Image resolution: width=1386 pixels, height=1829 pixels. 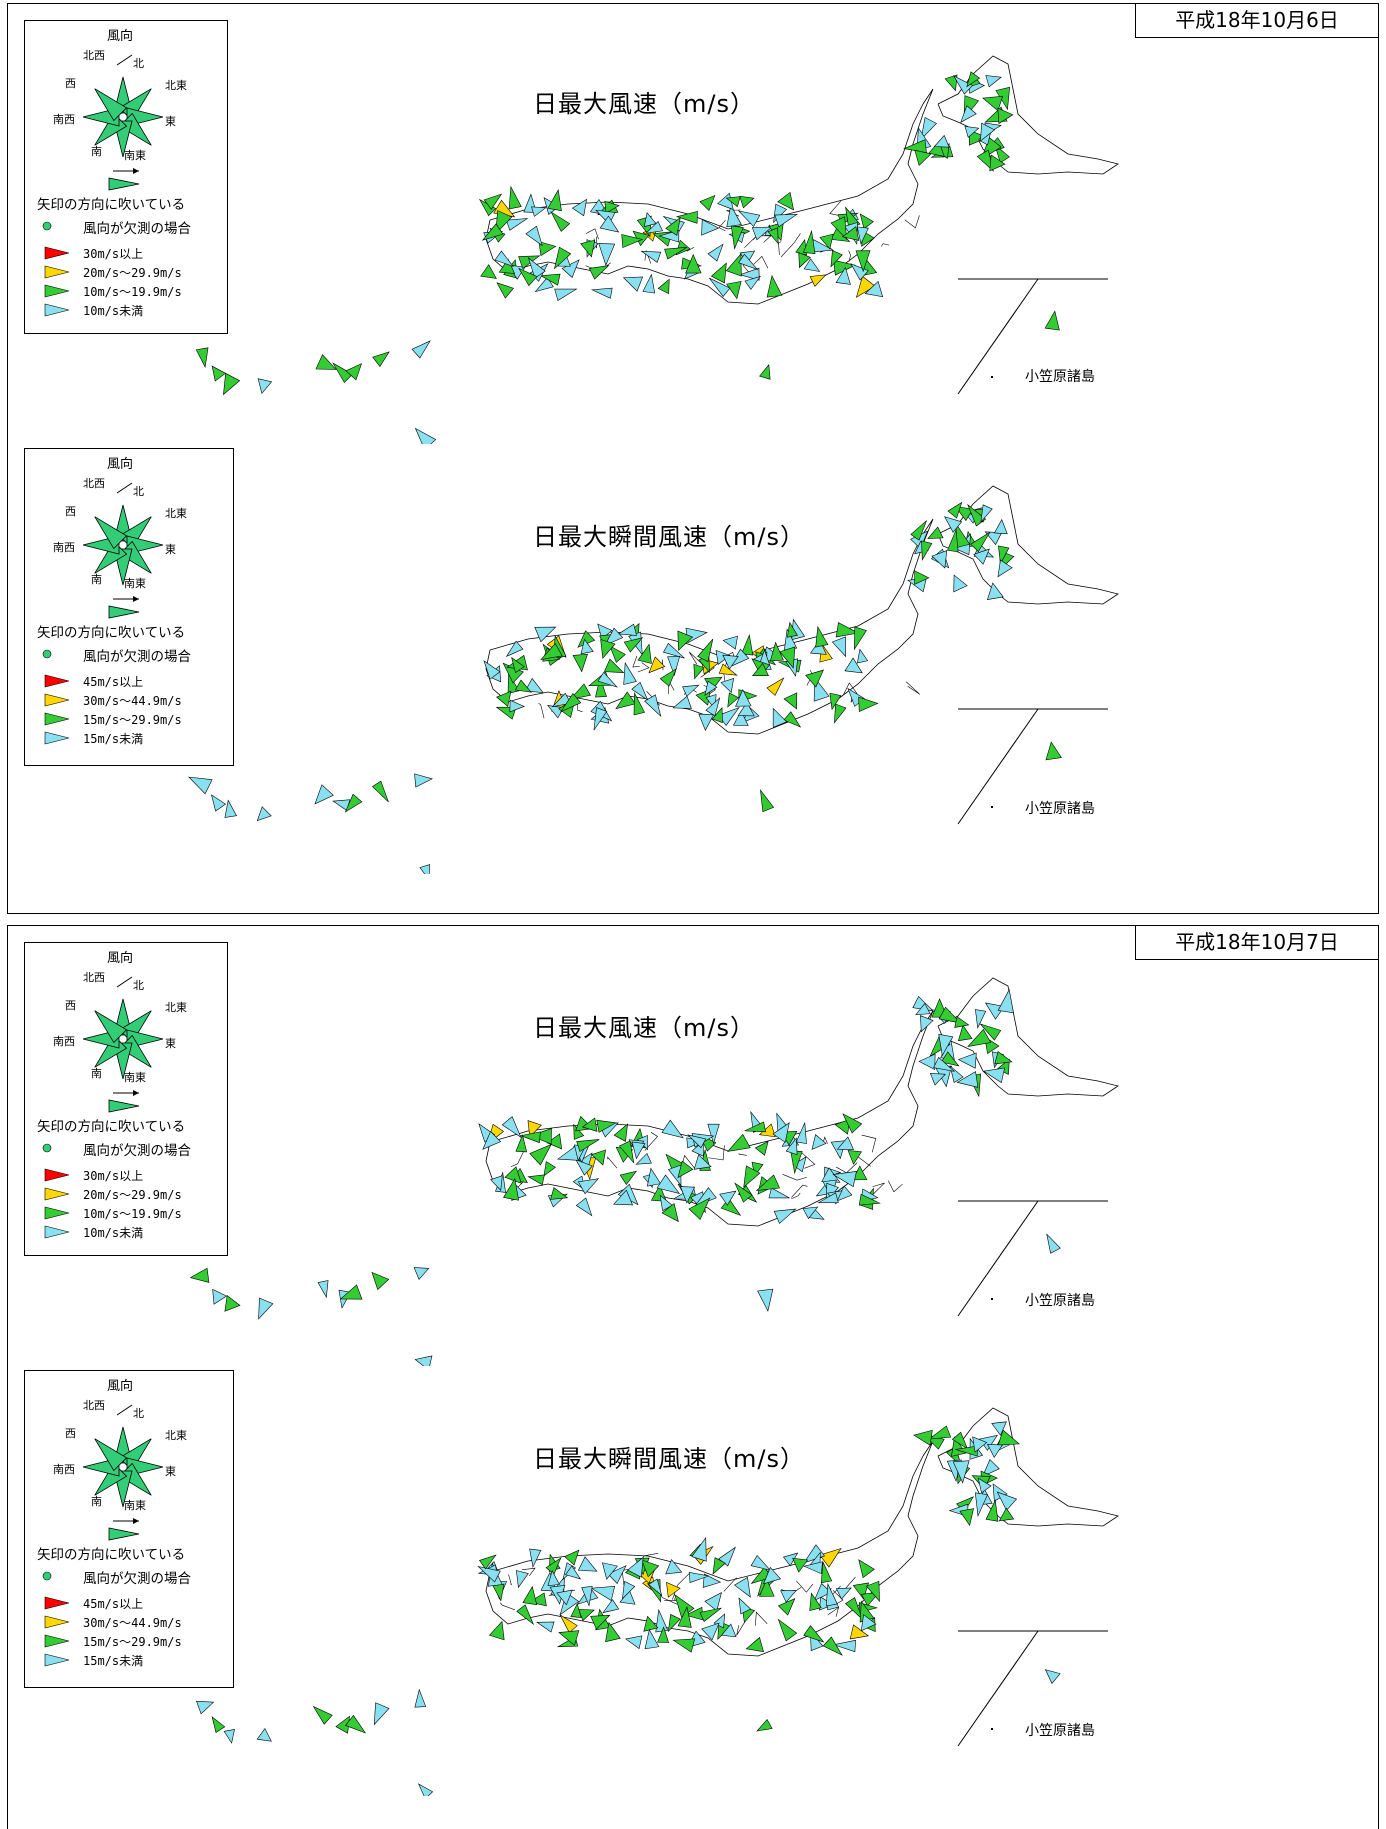 I want to click on direction-label-ne: 北東, so click(x=176, y=85).